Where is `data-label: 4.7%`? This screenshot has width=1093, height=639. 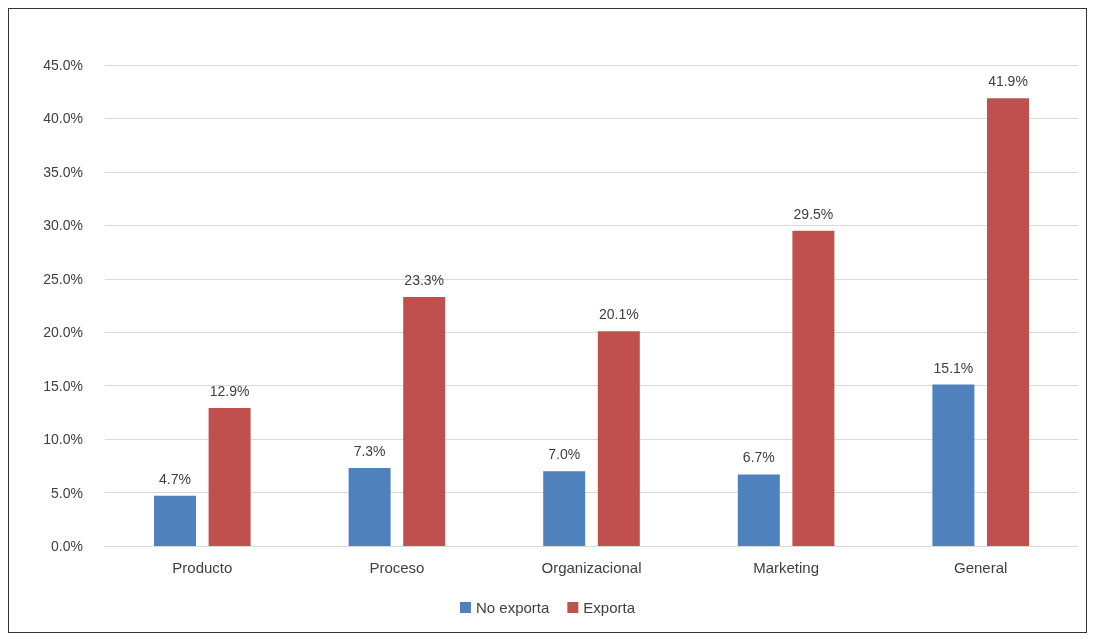
data-label: 4.7% is located at coordinates (175, 478).